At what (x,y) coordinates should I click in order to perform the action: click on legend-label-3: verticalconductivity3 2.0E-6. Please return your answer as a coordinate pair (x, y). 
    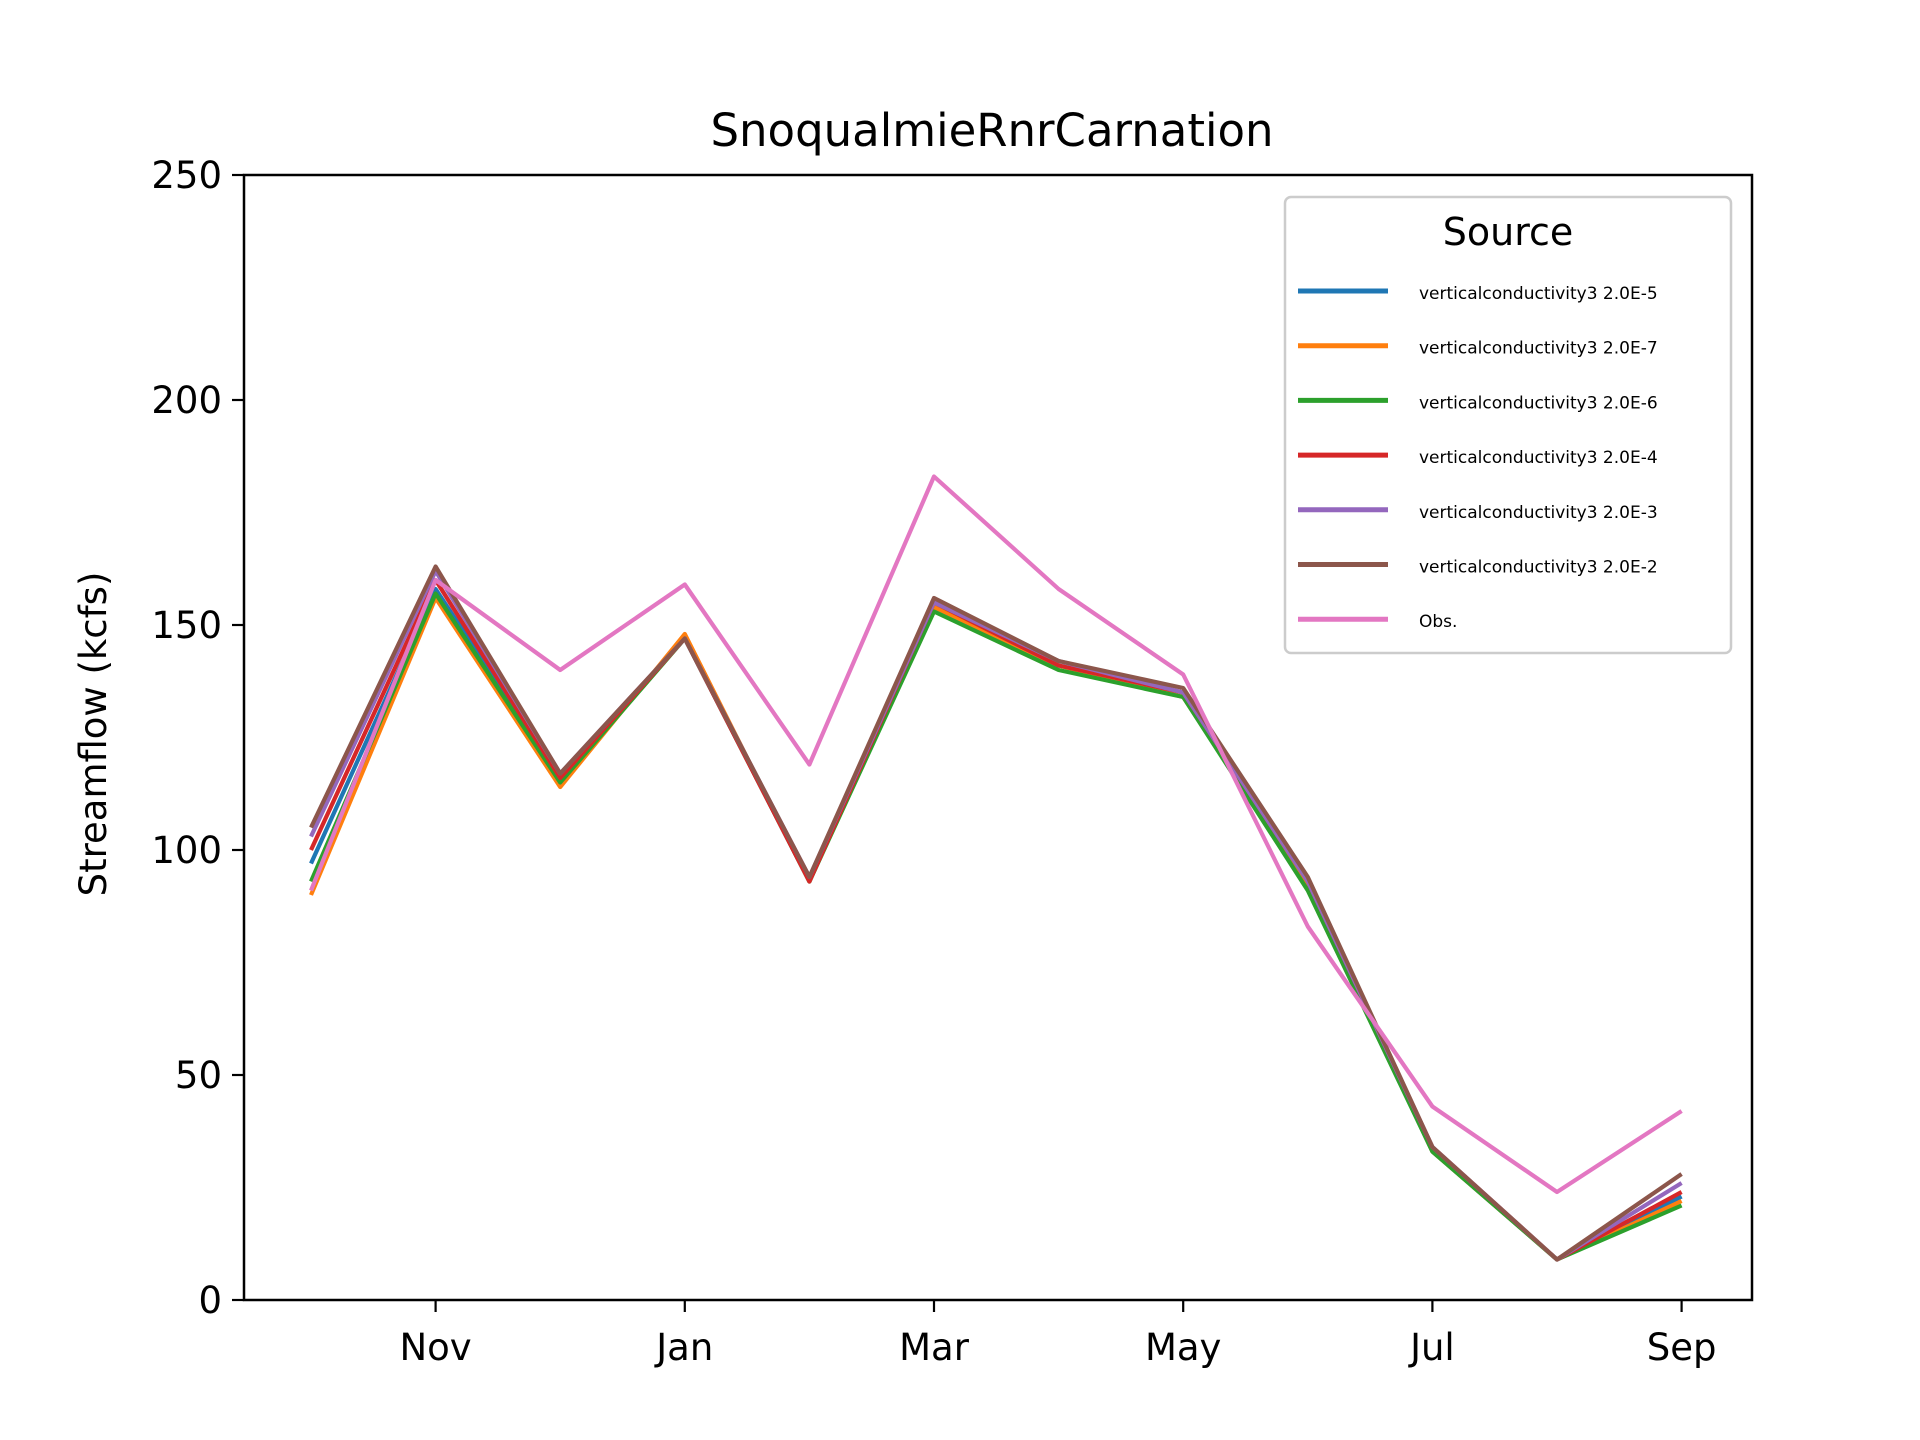
    Looking at the image, I should click on (1538, 403).